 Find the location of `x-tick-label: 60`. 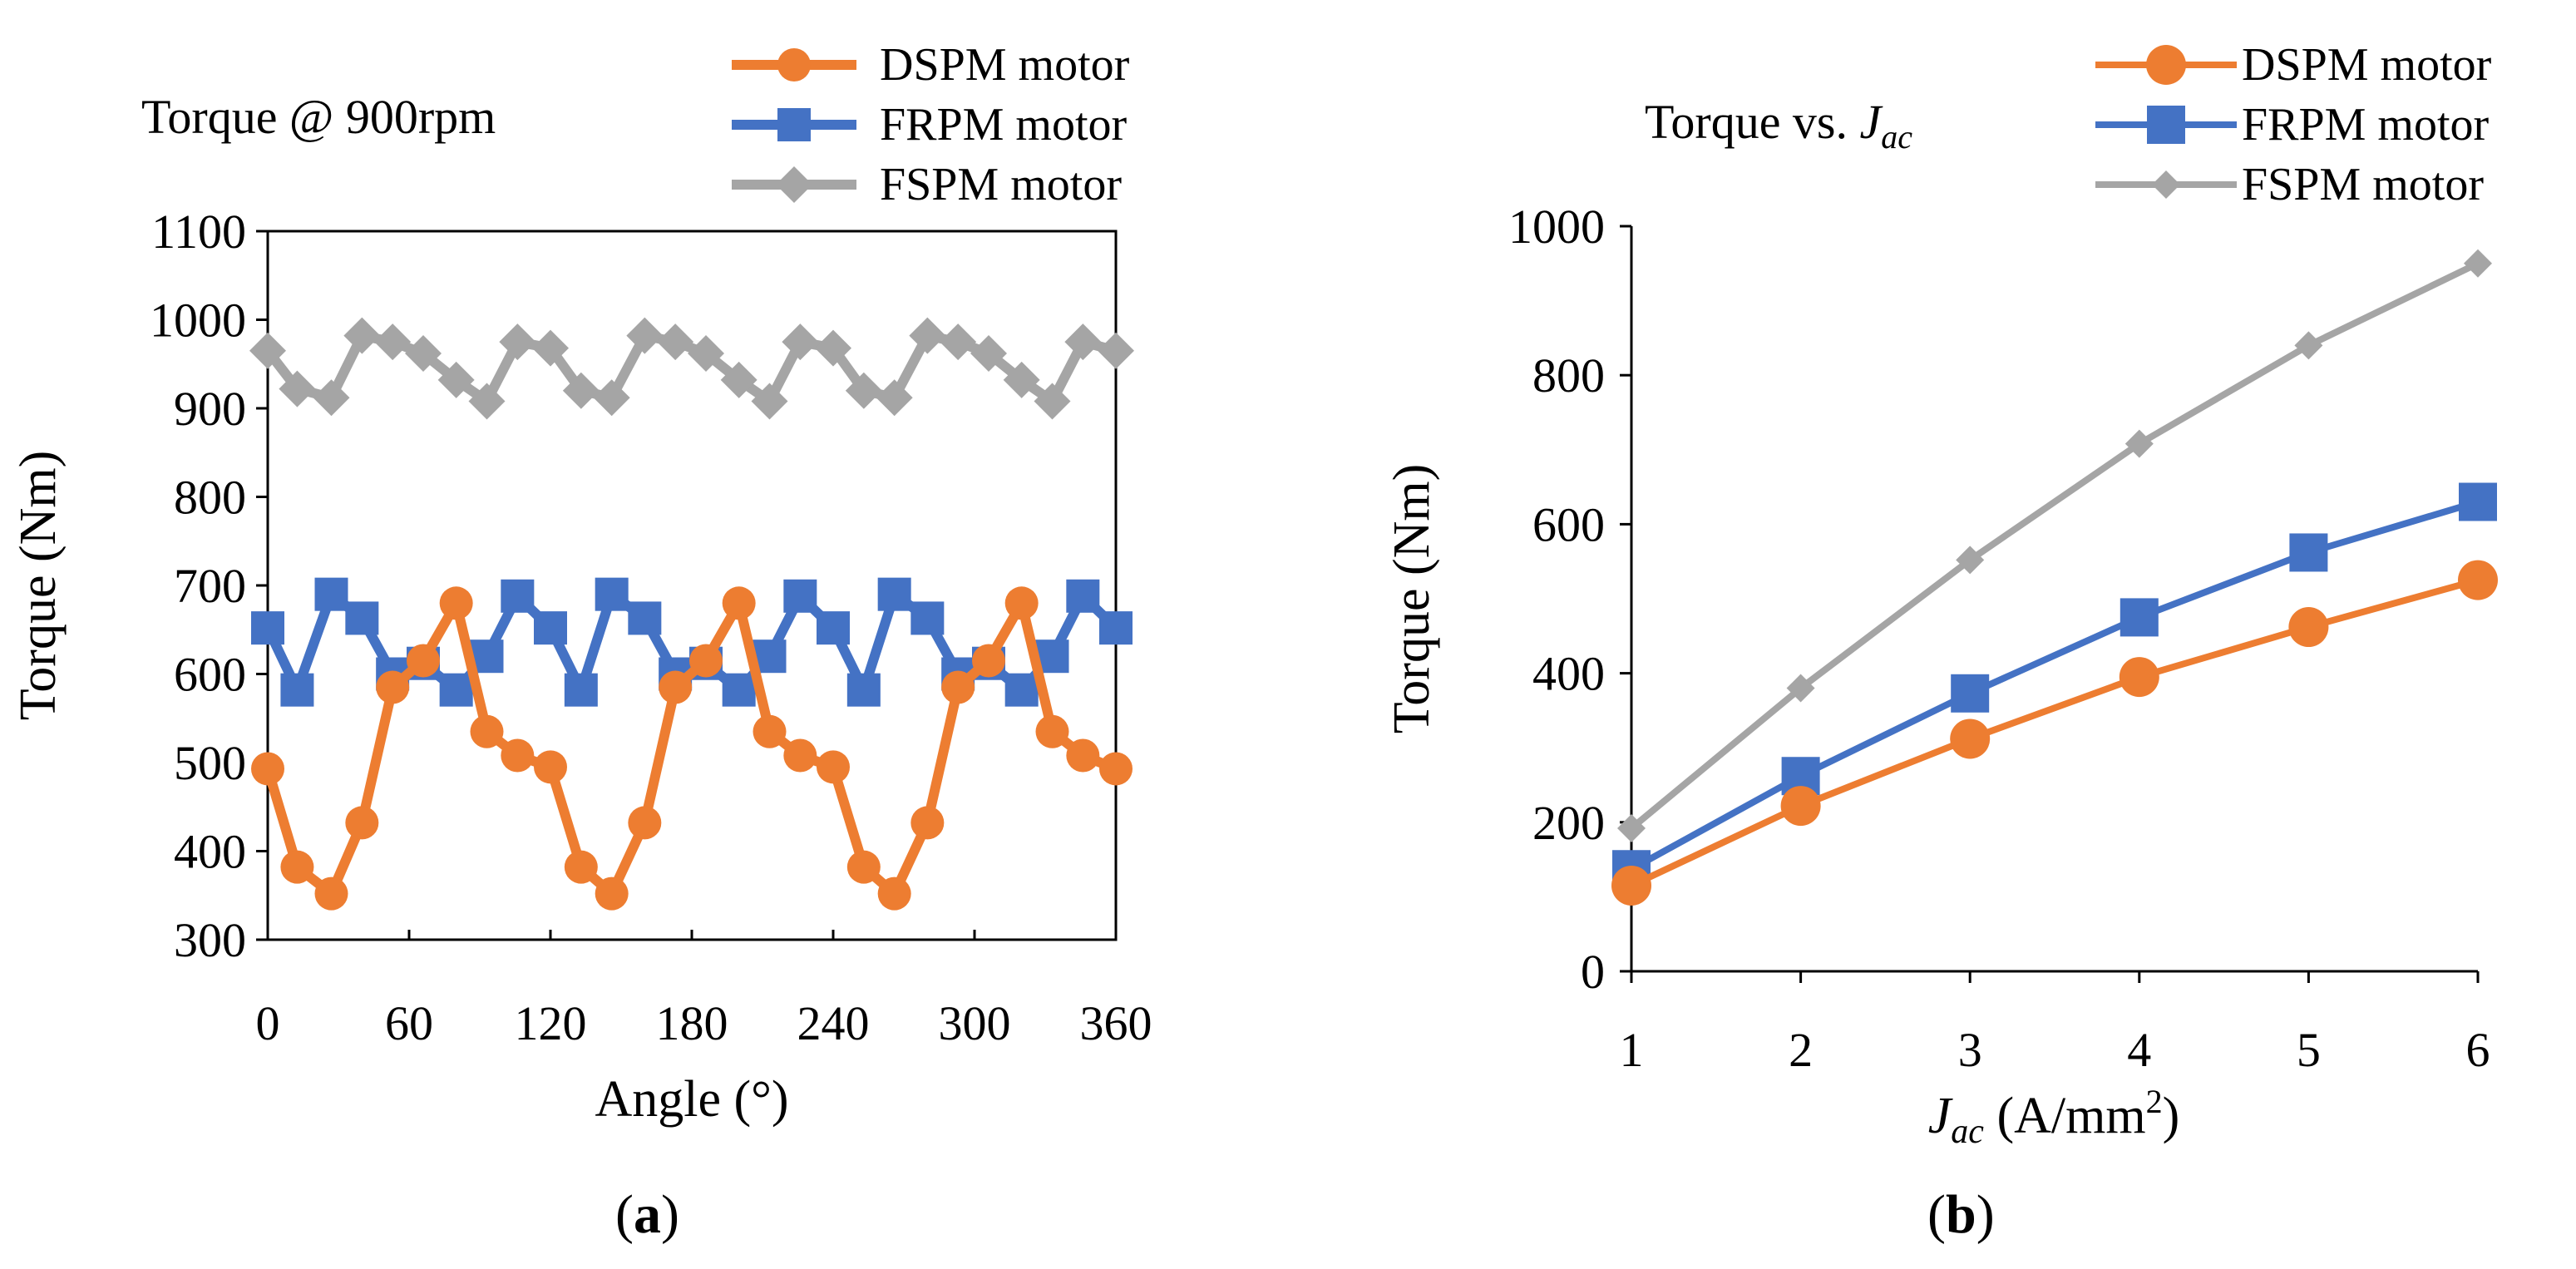

x-tick-label: 60 is located at coordinates (409, 1023).